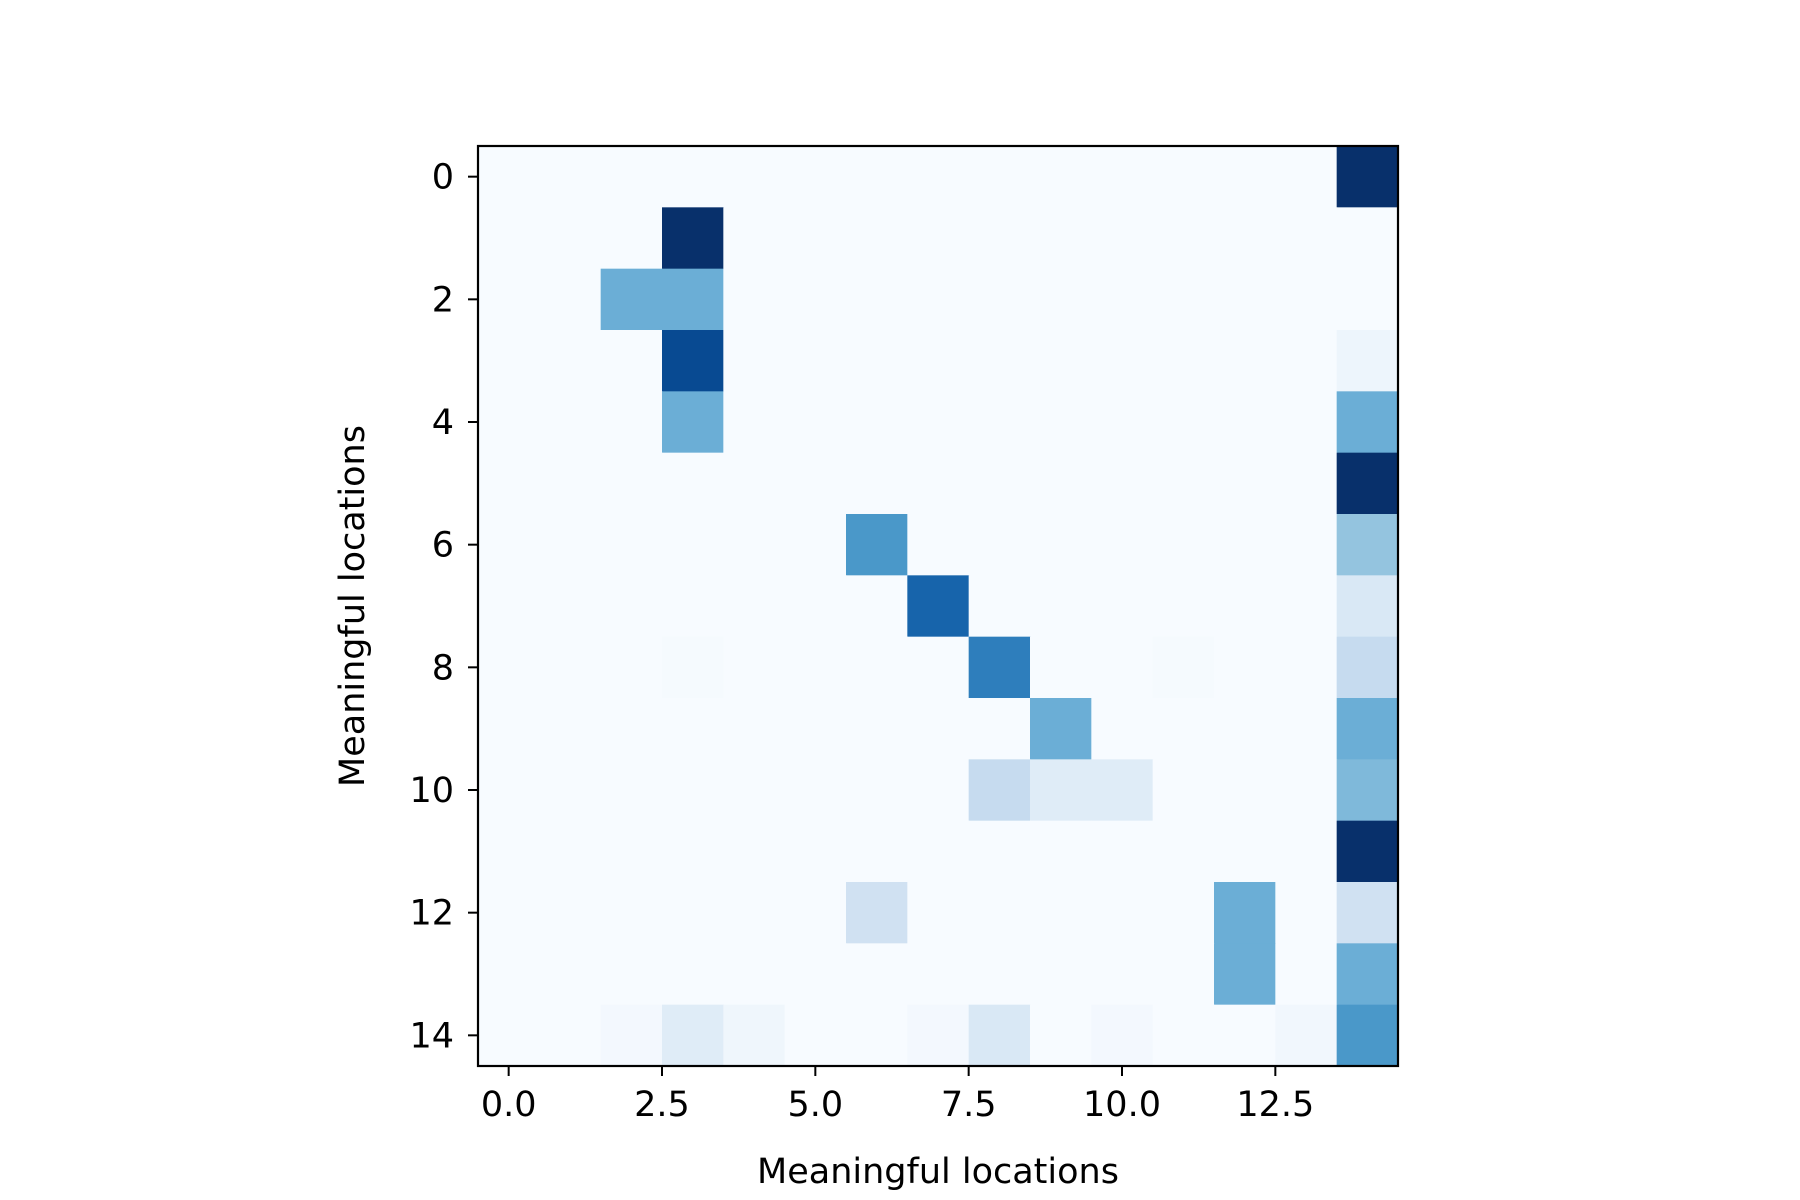 The image size is (1800, 1200). What do you see at coordinates (693, 238) in the screenshot?
I see `heatmap-cell-r1-c3` at bounding box center [693, 238].